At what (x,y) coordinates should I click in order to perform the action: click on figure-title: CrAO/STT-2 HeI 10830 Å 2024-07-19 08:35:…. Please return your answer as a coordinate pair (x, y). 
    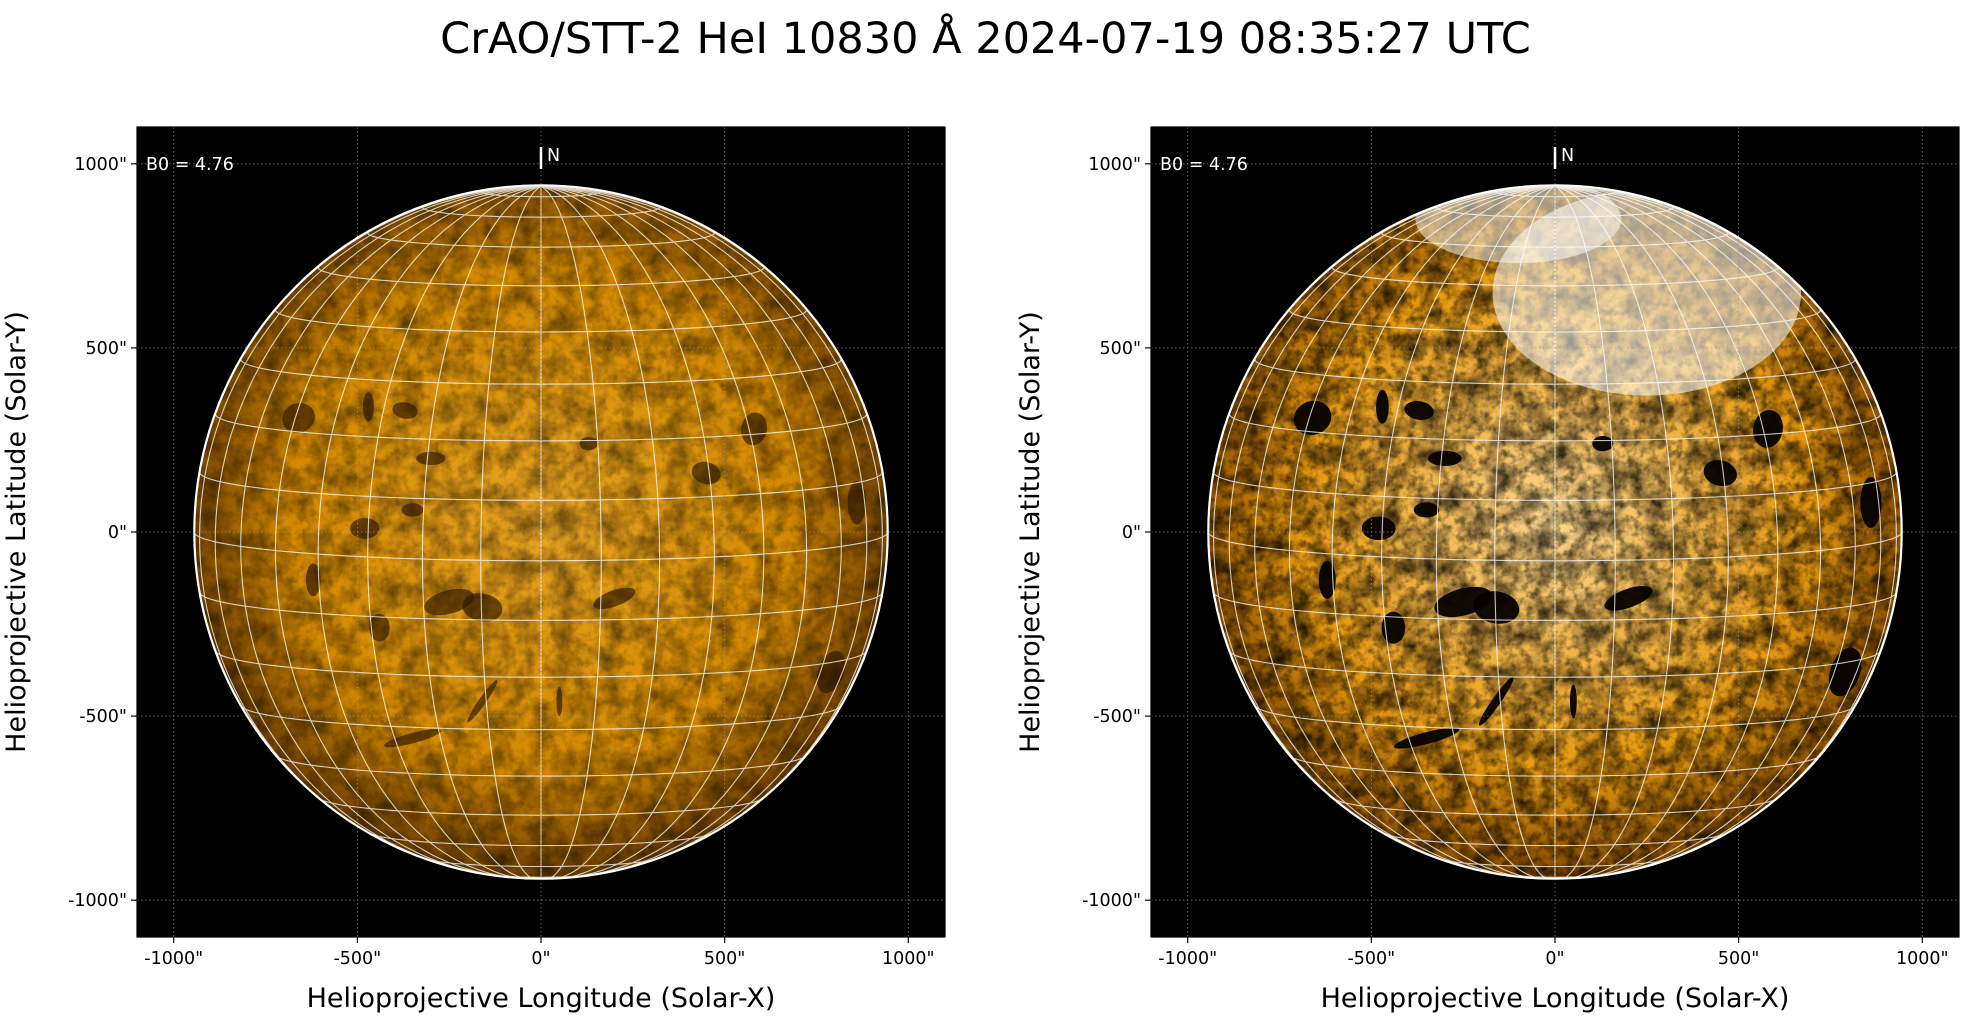
    Looking at the image, I should click on (985, 39).